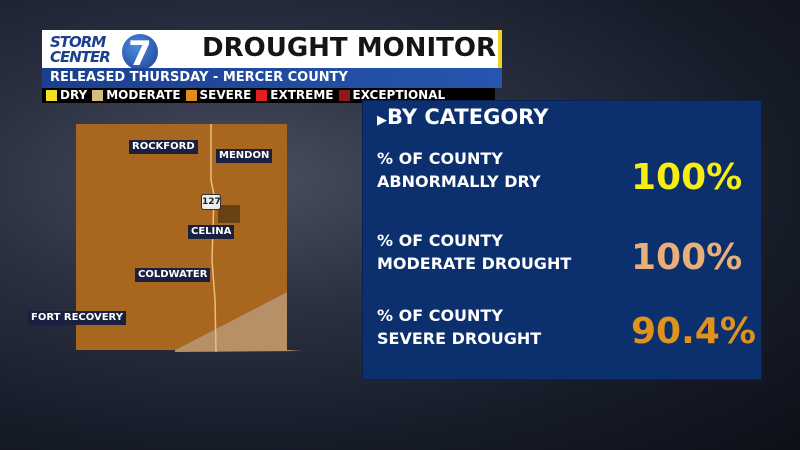 The height and width of the screenshot is (450, 800). Describe the element at coordinates (463, 117) in the screenshot. I see `panel-title: ▶BY CATEGORY` at that location.